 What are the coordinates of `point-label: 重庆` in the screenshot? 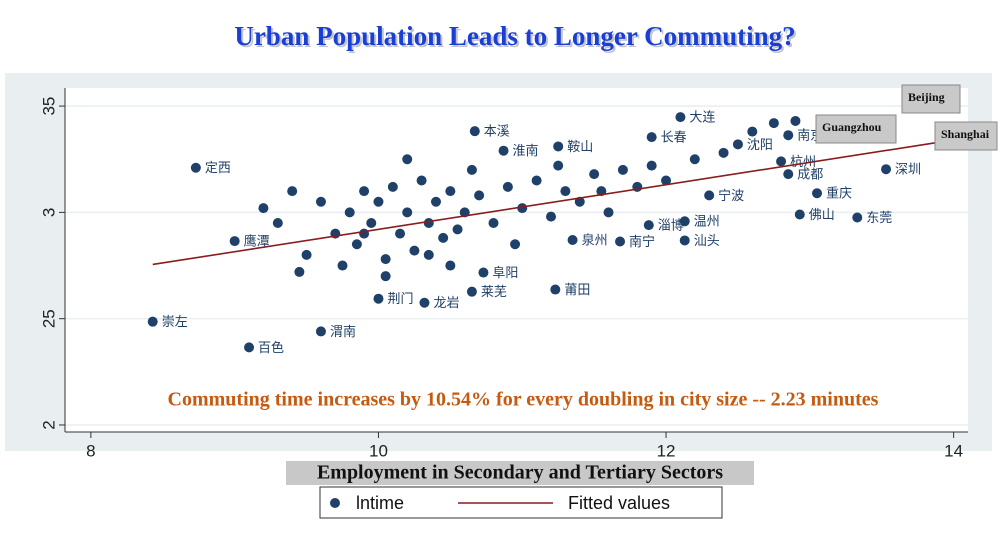 It's located at (839, 193).